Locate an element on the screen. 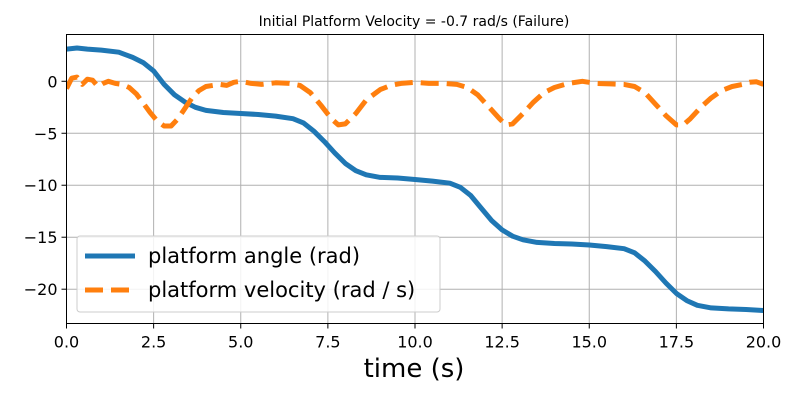 Image resolution: width=800 pixels, height=400 pixels. x-axis-ticks: 0.0 2.5 5.0 7.5 10.0 12.5 15.0 17.5 20.0 is located at coordinates (418, 337).